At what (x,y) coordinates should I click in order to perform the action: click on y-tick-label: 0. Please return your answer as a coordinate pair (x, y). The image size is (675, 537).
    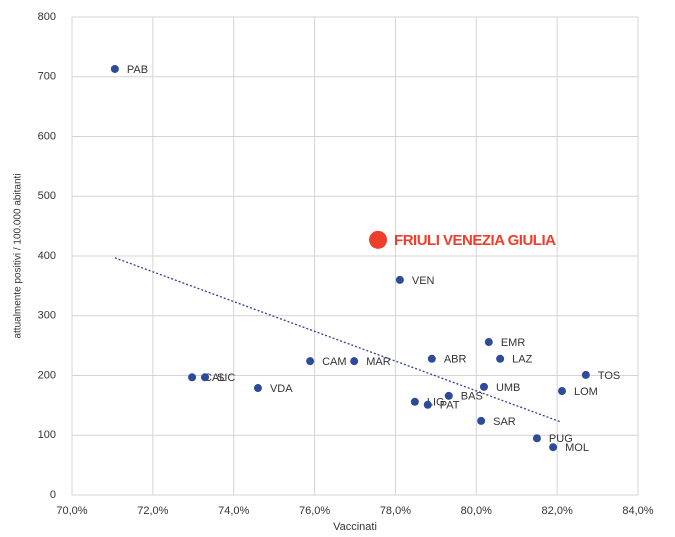
    Looking at the image, I should click on (53, 495).